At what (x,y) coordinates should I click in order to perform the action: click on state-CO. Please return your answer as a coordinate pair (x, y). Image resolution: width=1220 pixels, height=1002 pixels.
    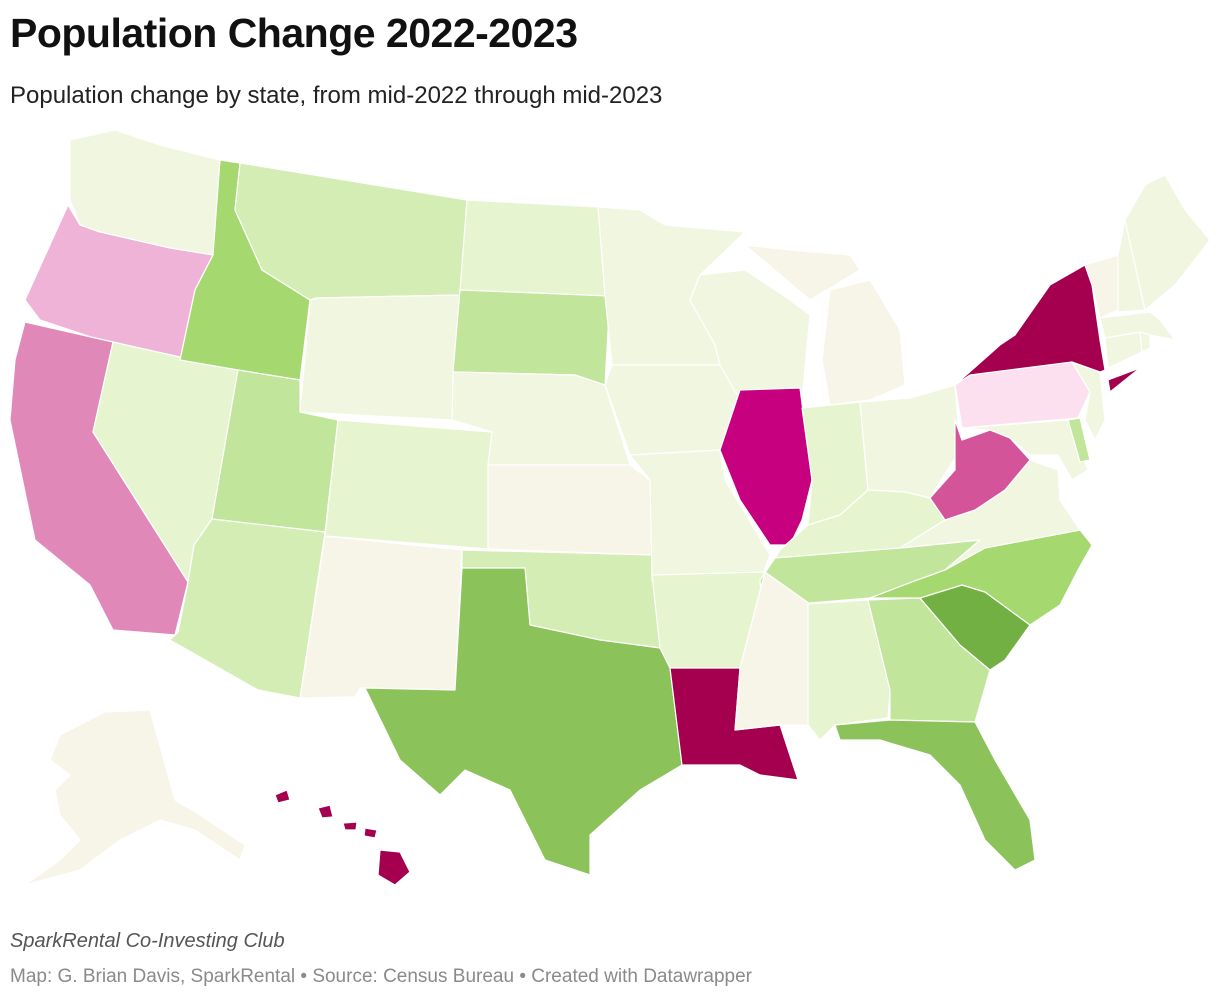
    Looking at the image, I should click on (408, 484).